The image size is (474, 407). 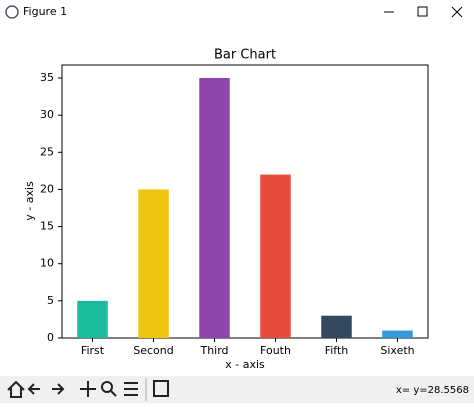 What do you see at coordinates (245, 364) in the screenshot?
I see `x-axis-label: x - axis` at bounding box center [245, 364].